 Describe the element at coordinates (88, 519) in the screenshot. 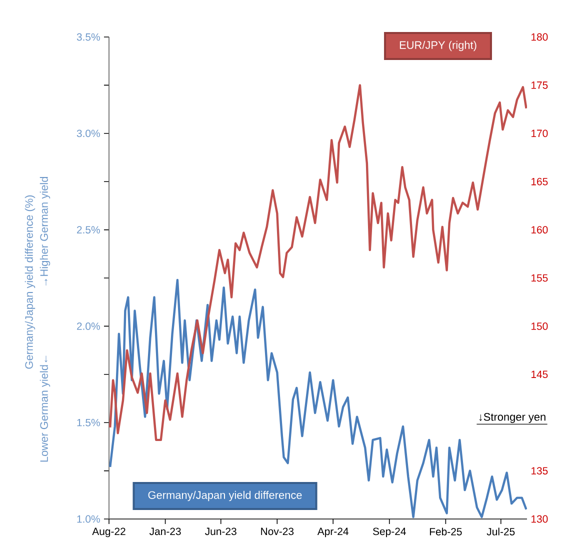

I see `y-tick-label: 1.0%` at that location.